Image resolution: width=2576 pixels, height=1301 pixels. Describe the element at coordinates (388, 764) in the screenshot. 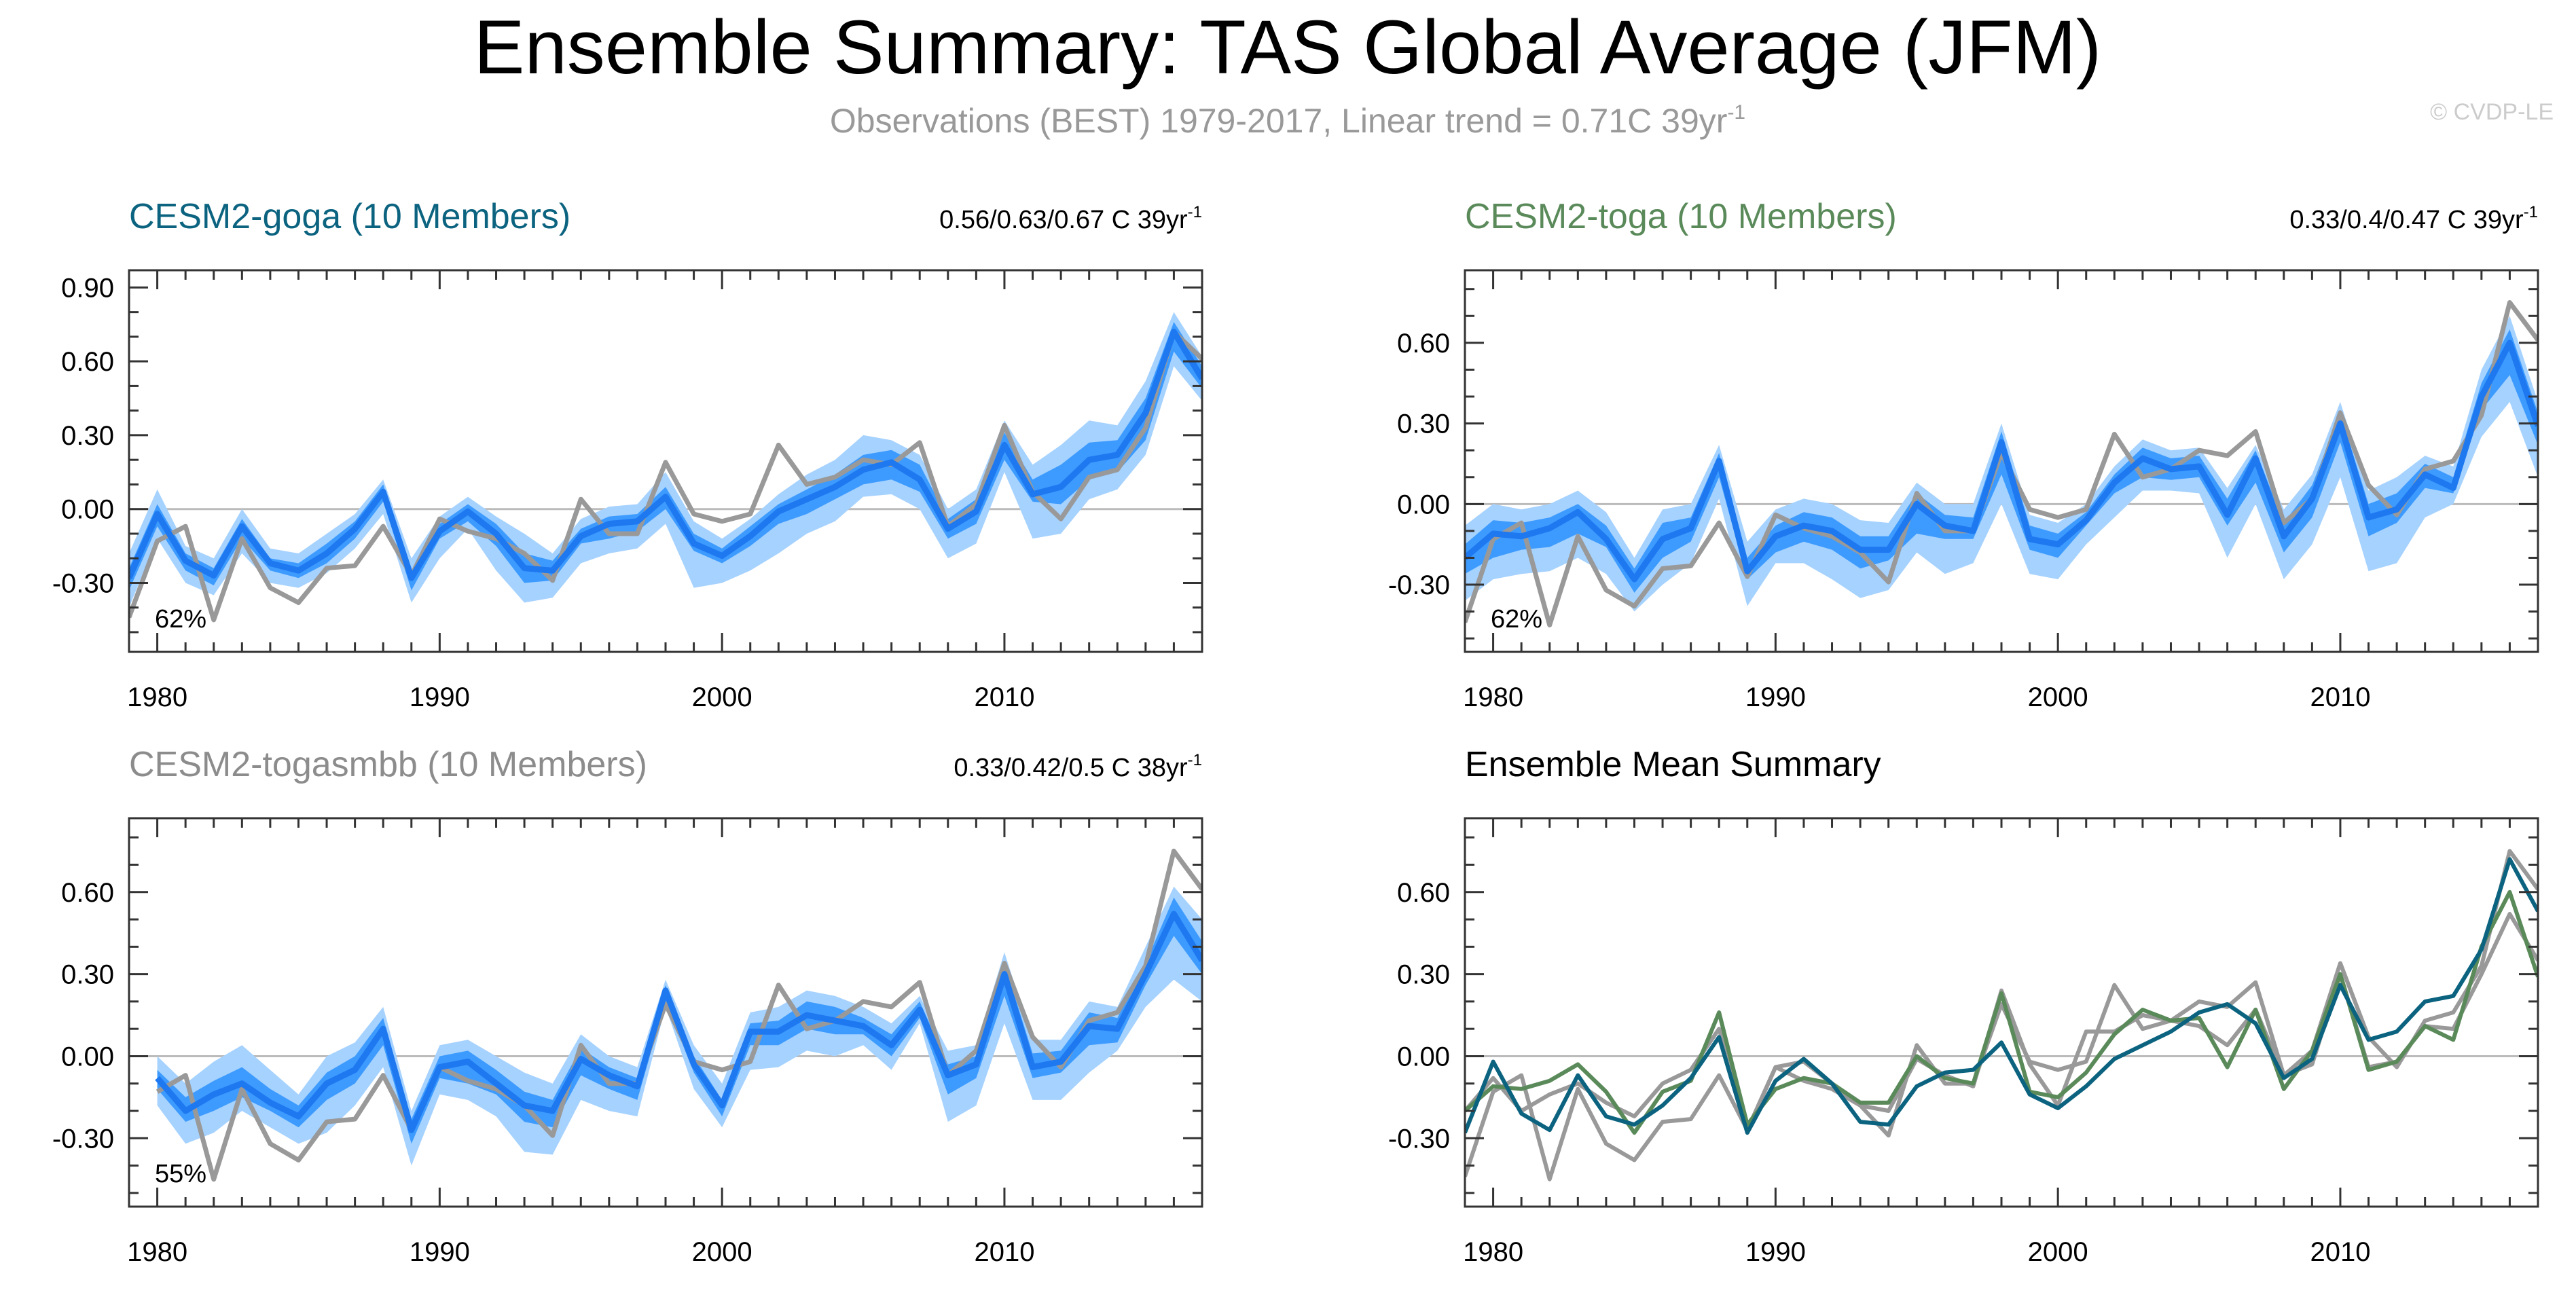

I see `panel-title: CESM2-togasmbb (10 Members)` at that location.